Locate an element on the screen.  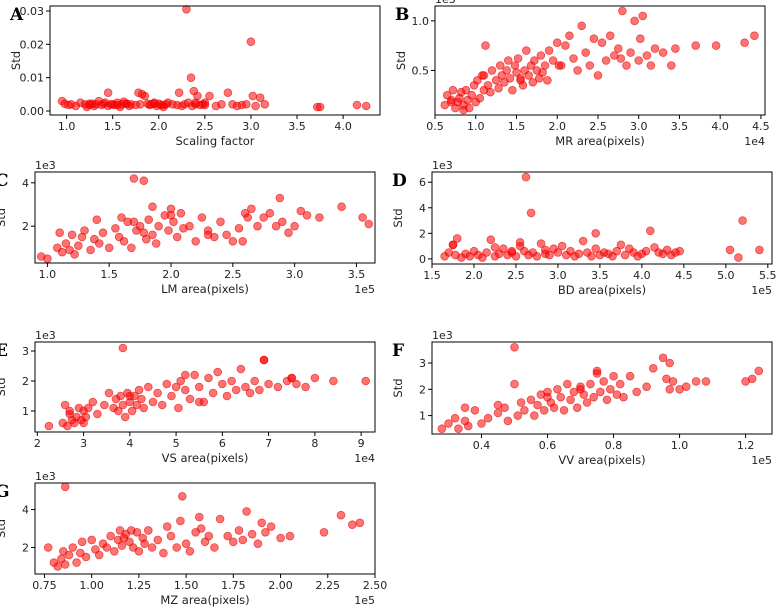
x-tick-label: 5.5 is located at coordinates (768, 275).